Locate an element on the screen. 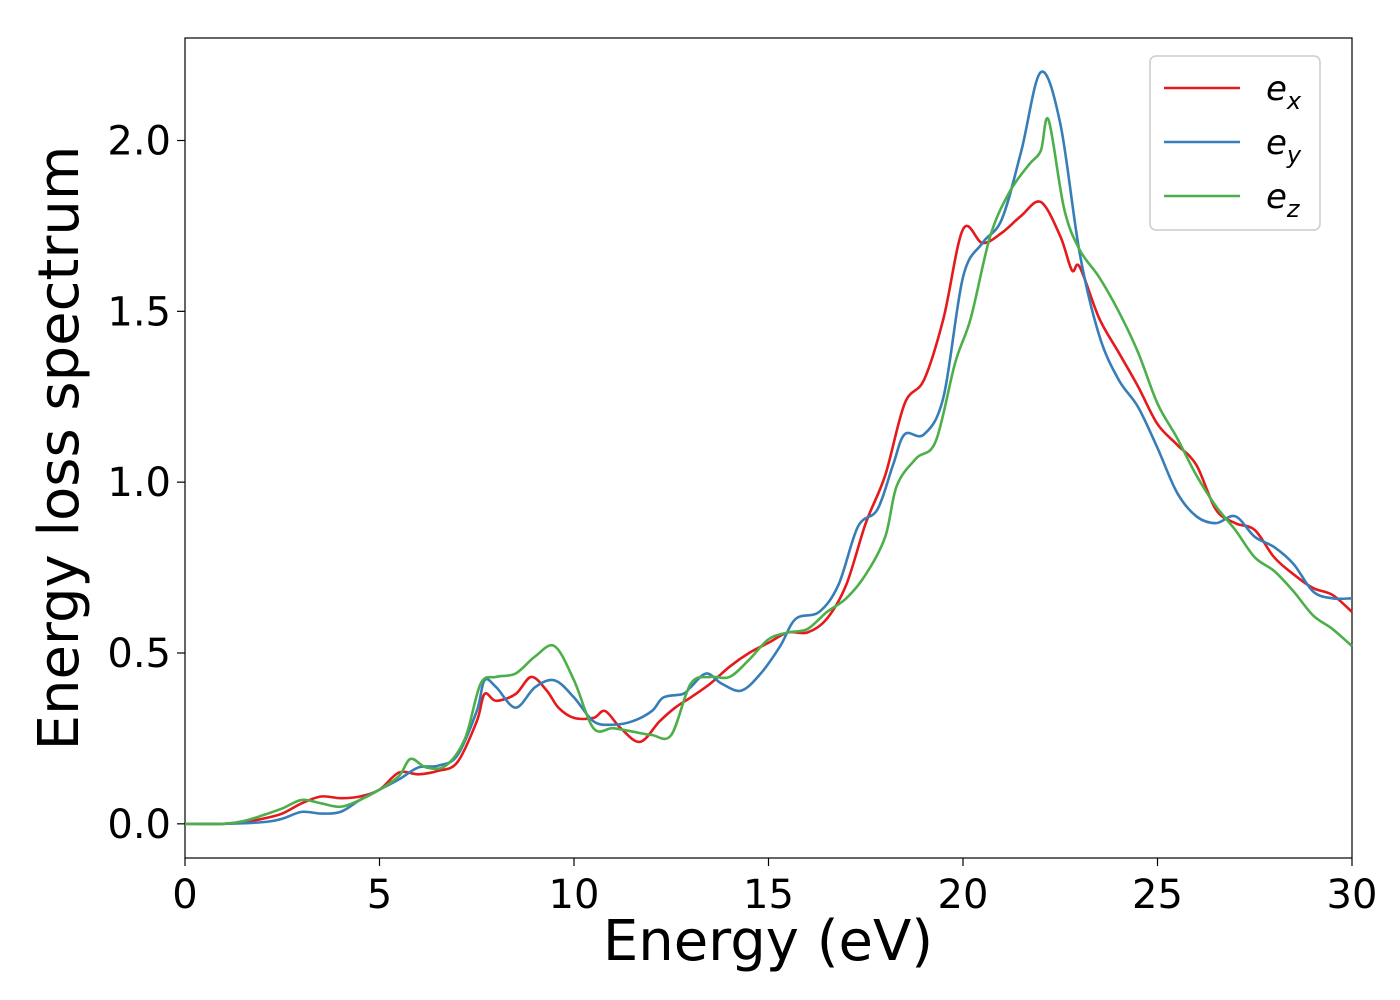 Image resolution: width=1400 pixels, height=1000 pixels. y-axis-ticks: 0.0 0.5 1.0 1.5 2.0 is located at coordinates (146, 483).